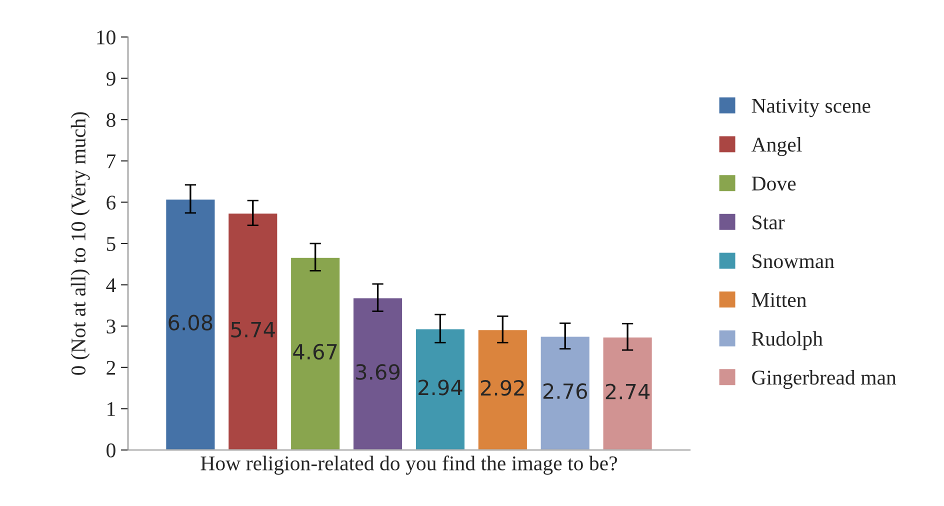  Describe the element at coordinates (111, 367) in the screenshot. I see `y-tick-label: 2` at that location.